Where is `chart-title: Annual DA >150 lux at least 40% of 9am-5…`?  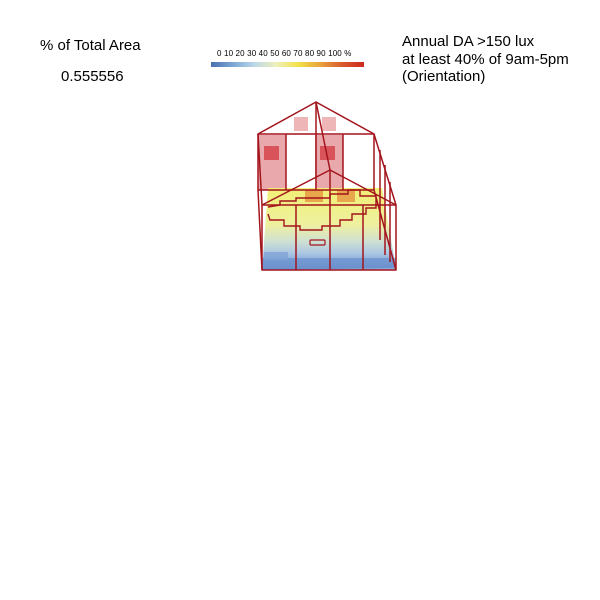
chart-title: Annual DA >150 lux at least 40% of 9am-5… is located at coordinates (485, 59).